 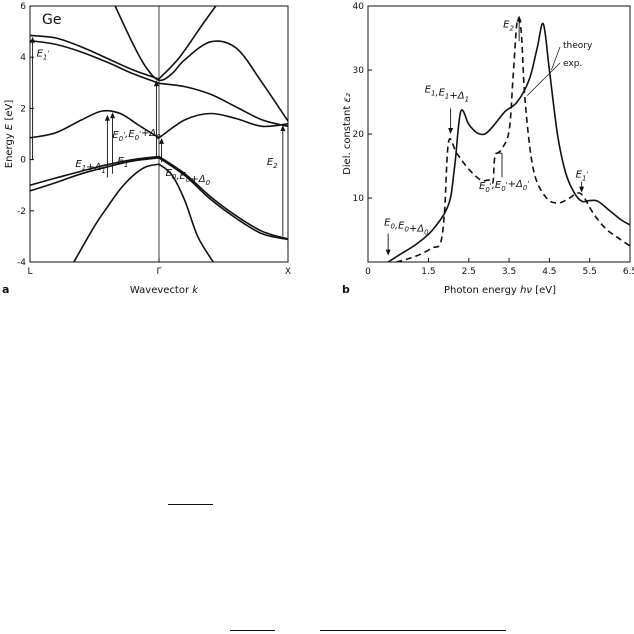 I want to click on dielectric-y-tick-label: 10, so click(x=359, y=199).